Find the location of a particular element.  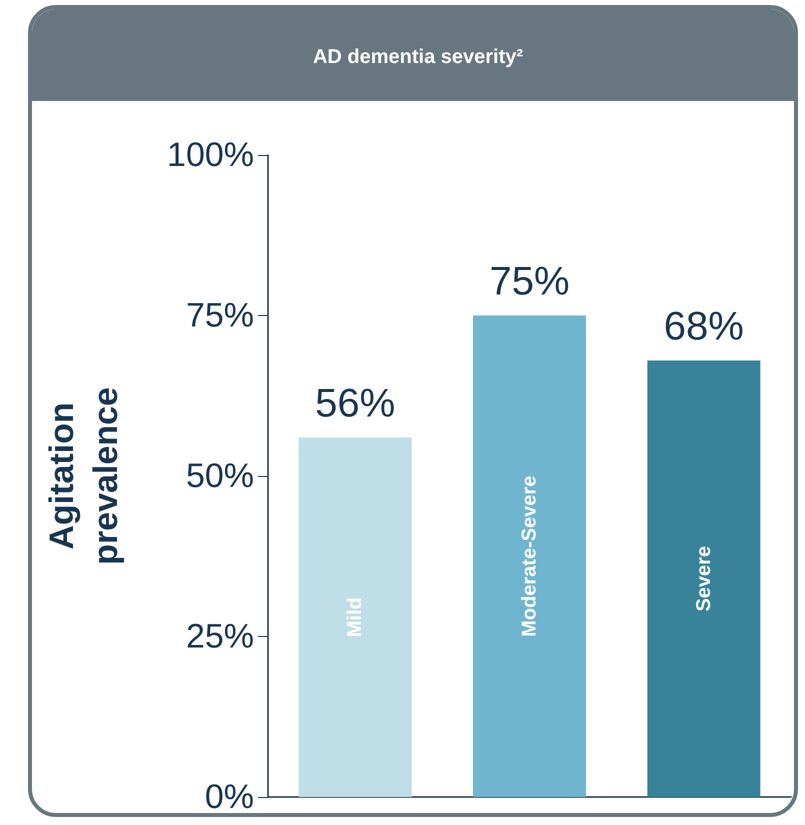

y-tick-label: 75% is located at coordinates (220, 315).